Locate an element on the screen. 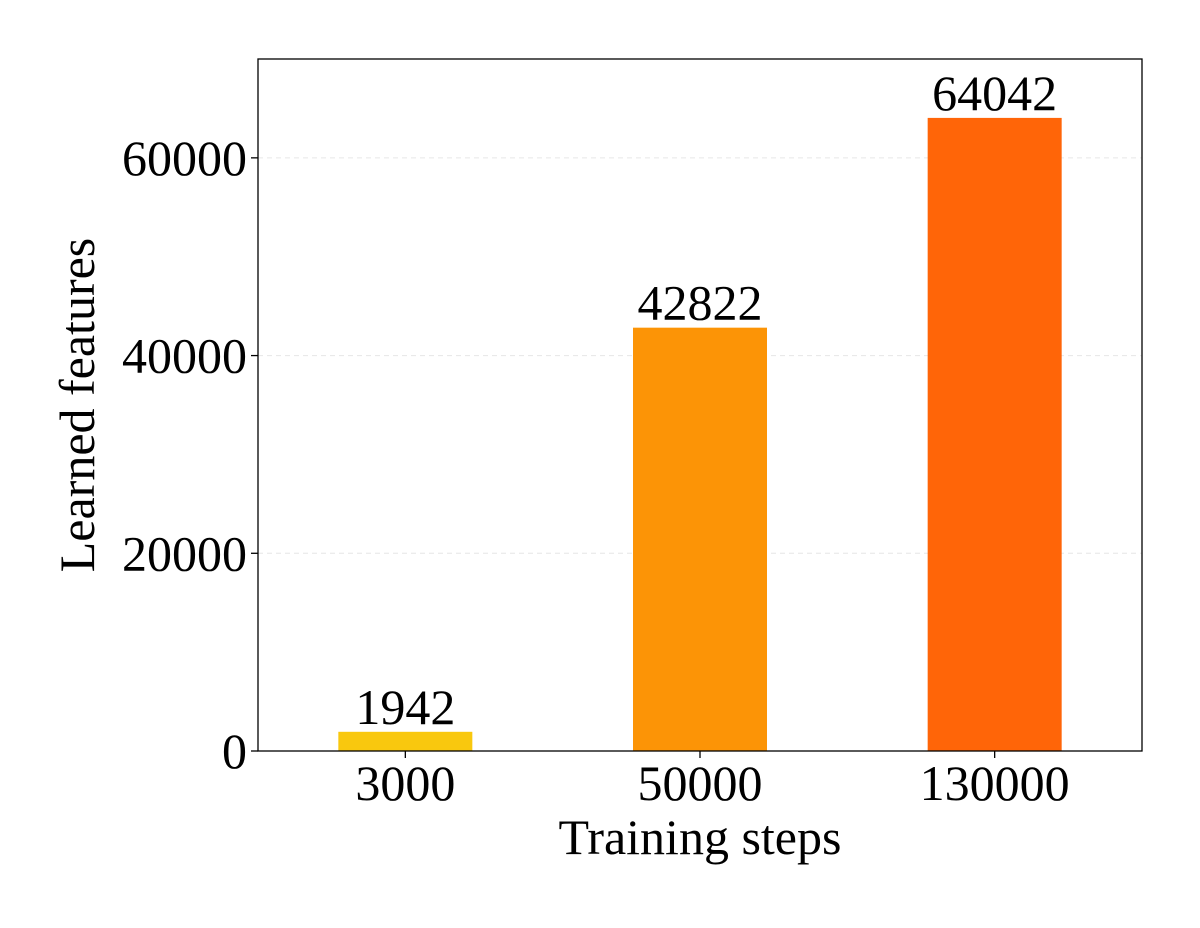 This screenshot has height=928, width=1200. y-tick-label: 40000 is located at coordinates (184, 356).